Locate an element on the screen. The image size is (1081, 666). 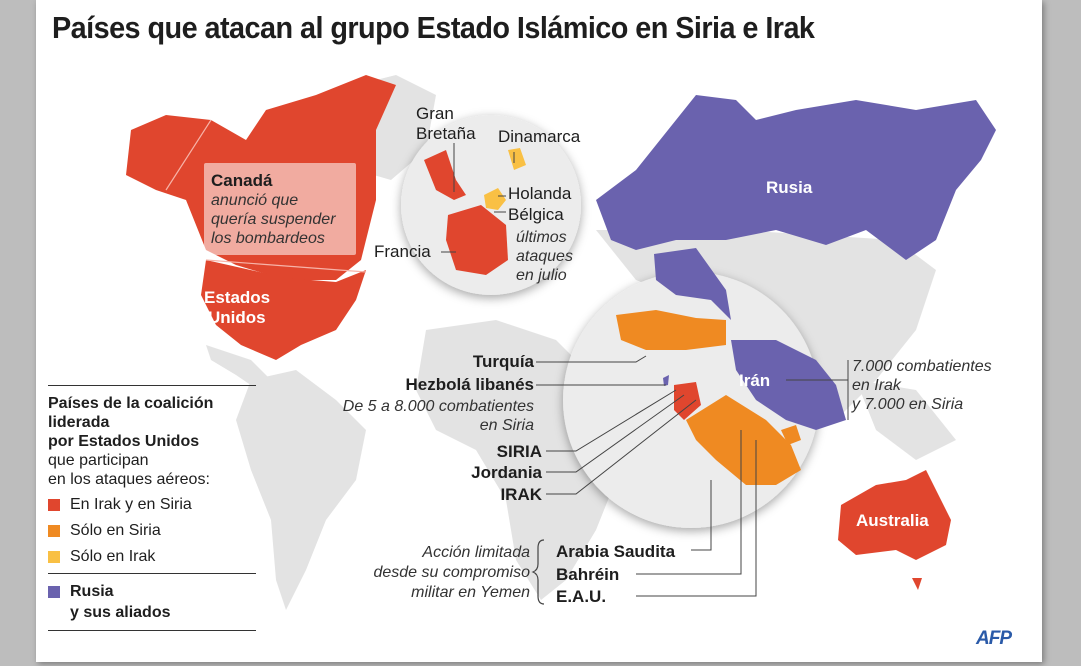
jordan-shape is located at coordinates (687, 401).